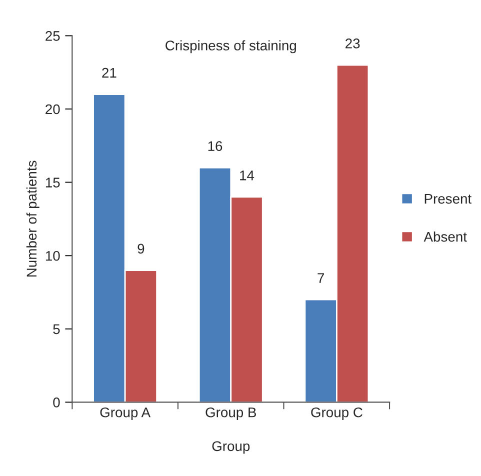  What do you see at coordinates (336, 413) in the screenshot?
I see `x-tick-label: Group C` at bounding box center [336, 413].